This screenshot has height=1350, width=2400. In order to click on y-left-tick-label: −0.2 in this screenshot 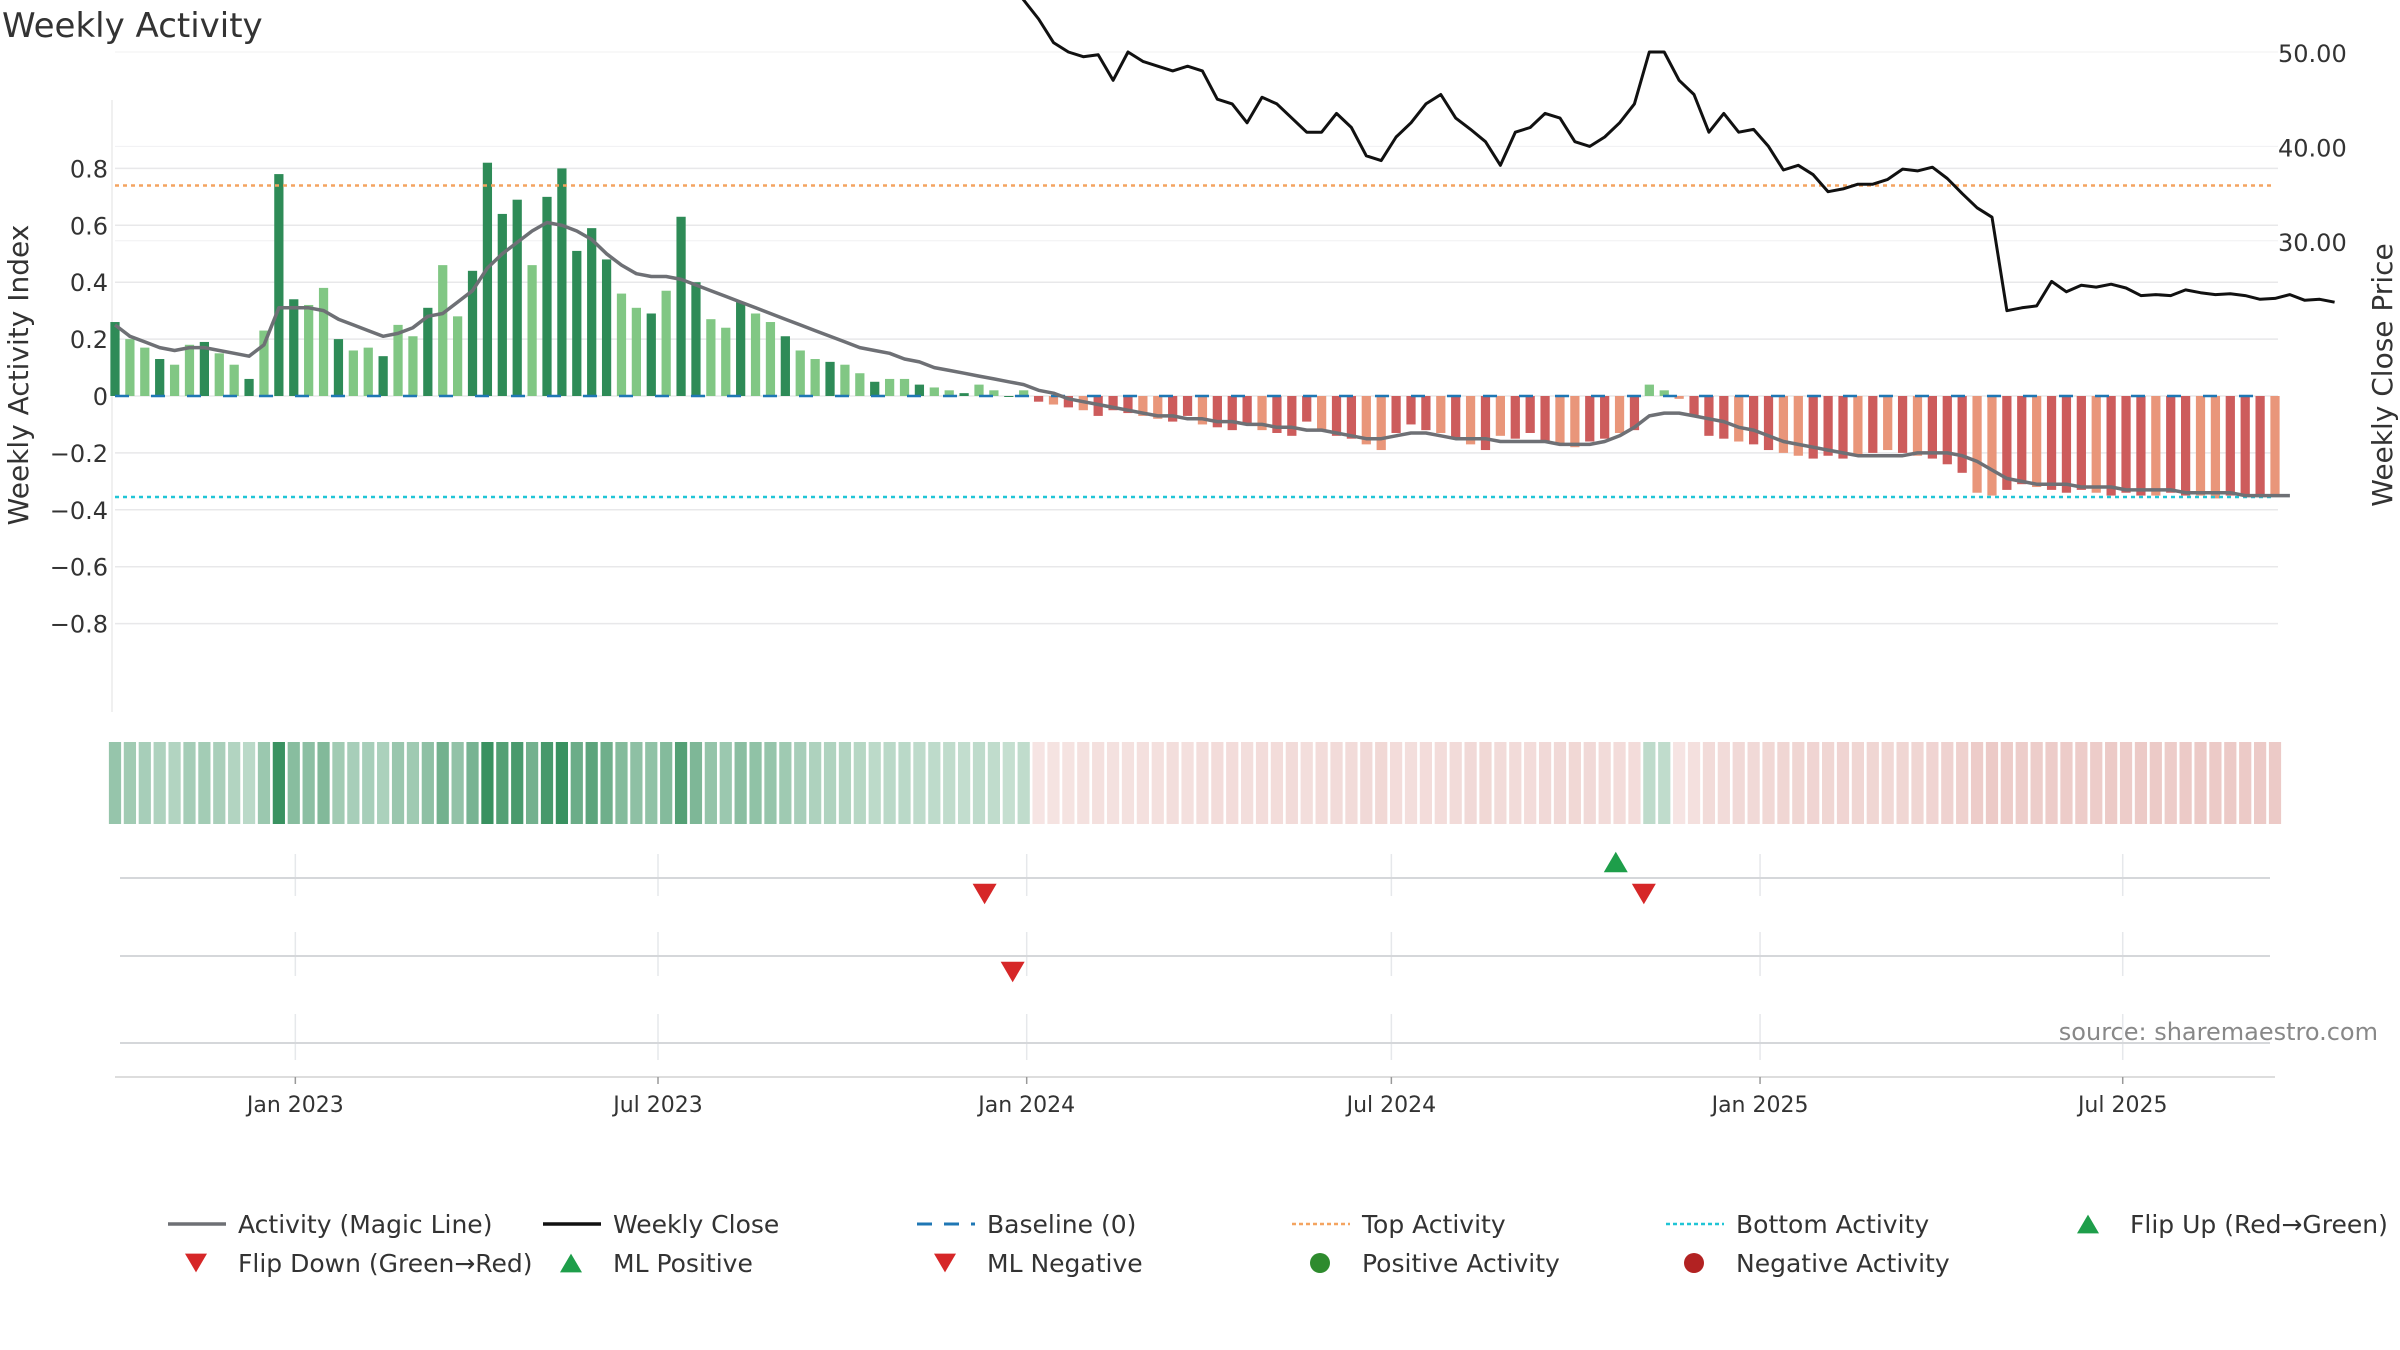, I will do `click(79, 454)`.